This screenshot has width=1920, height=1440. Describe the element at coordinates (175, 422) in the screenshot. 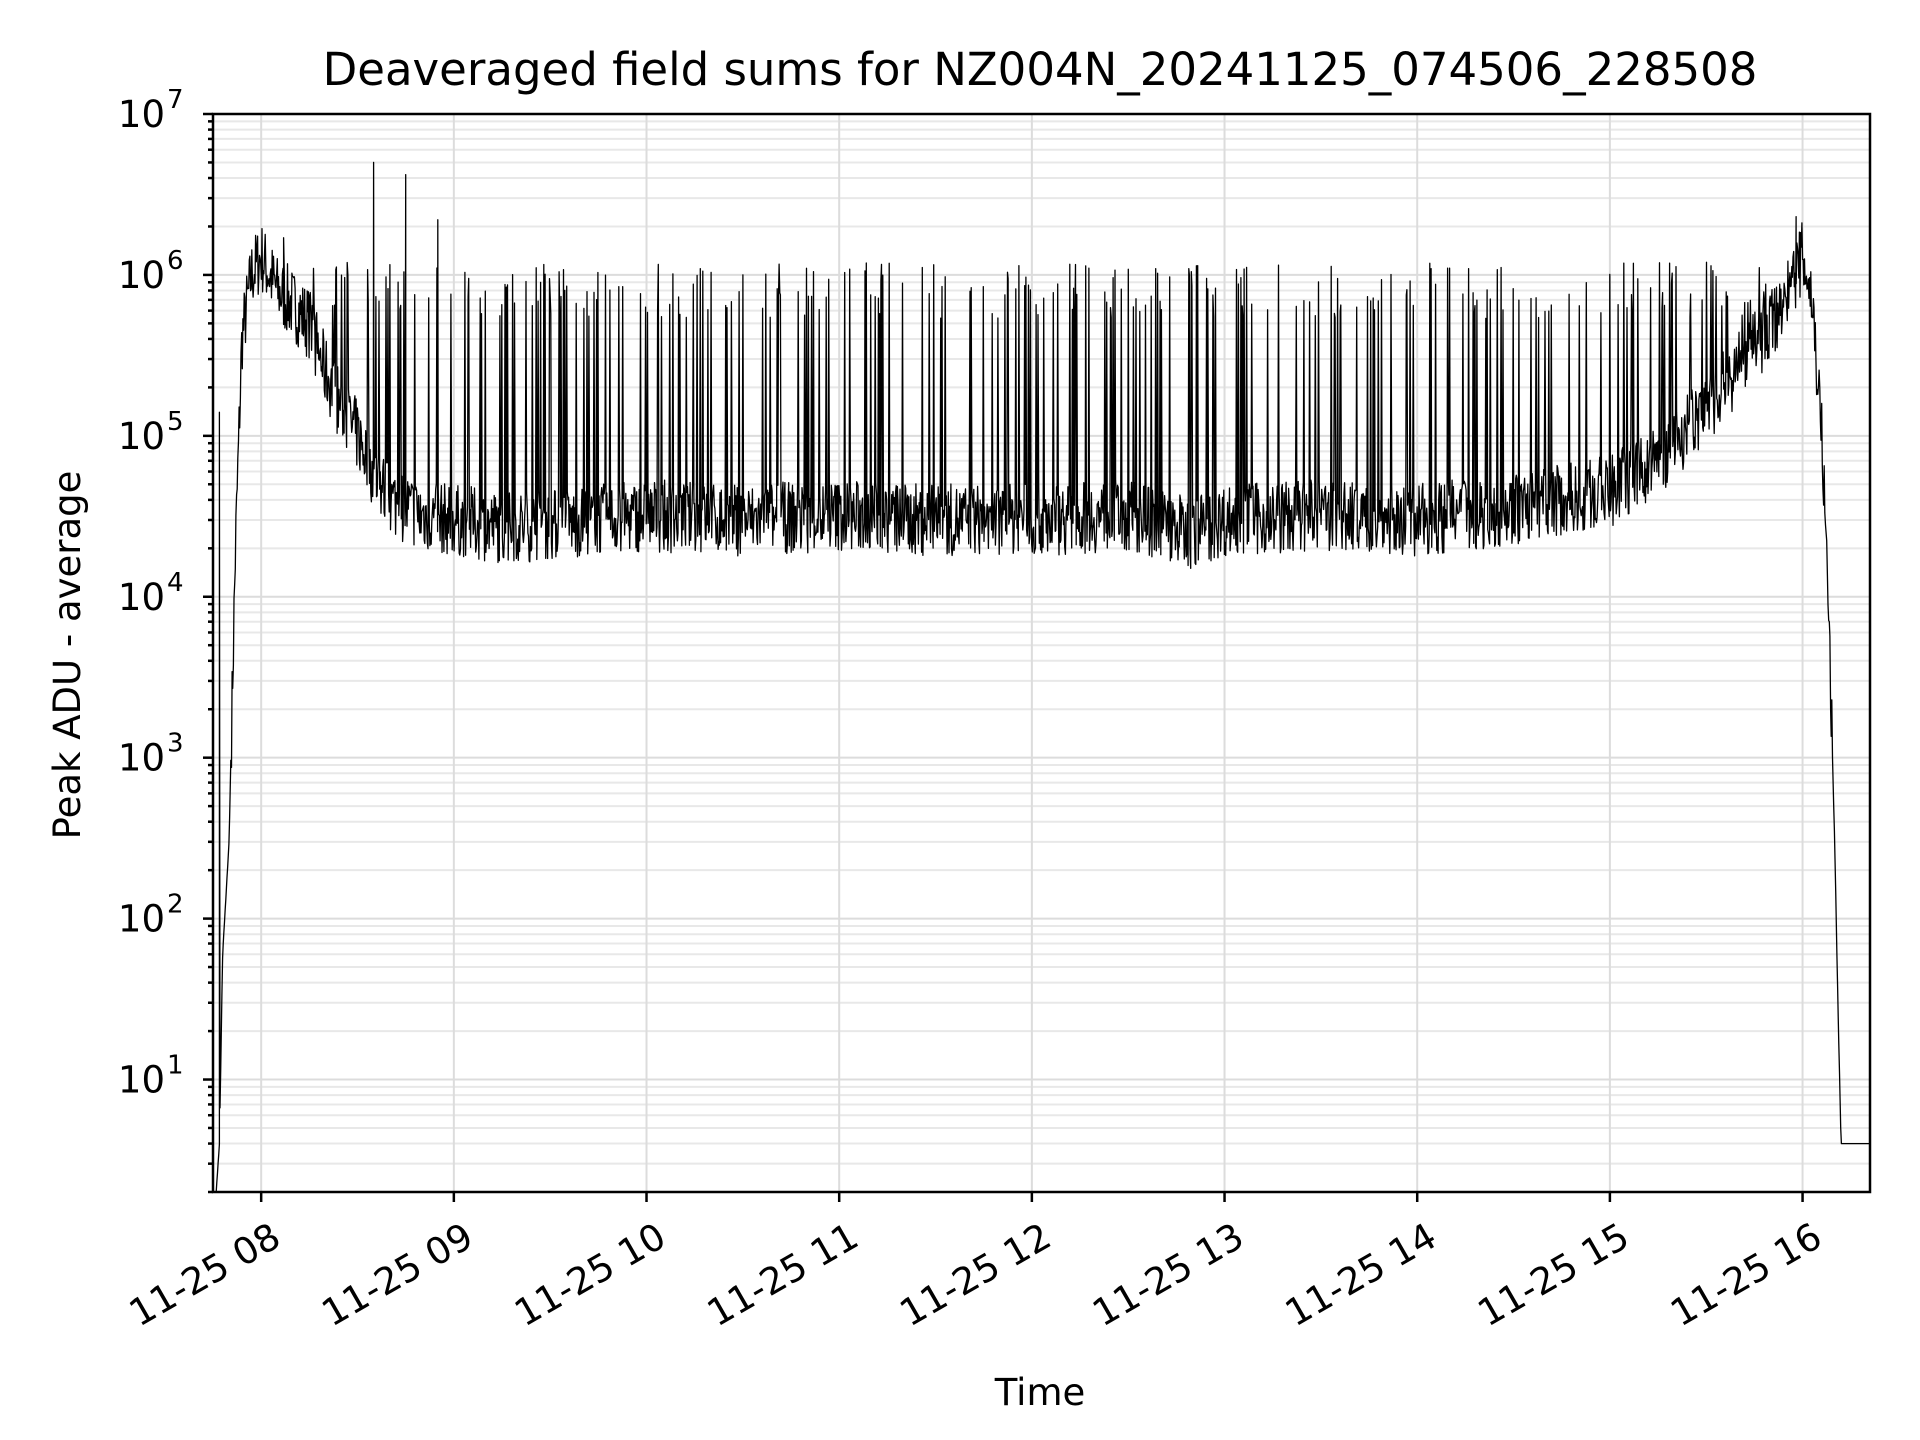

I see `y-tick-label-exponent: 5` at that location.